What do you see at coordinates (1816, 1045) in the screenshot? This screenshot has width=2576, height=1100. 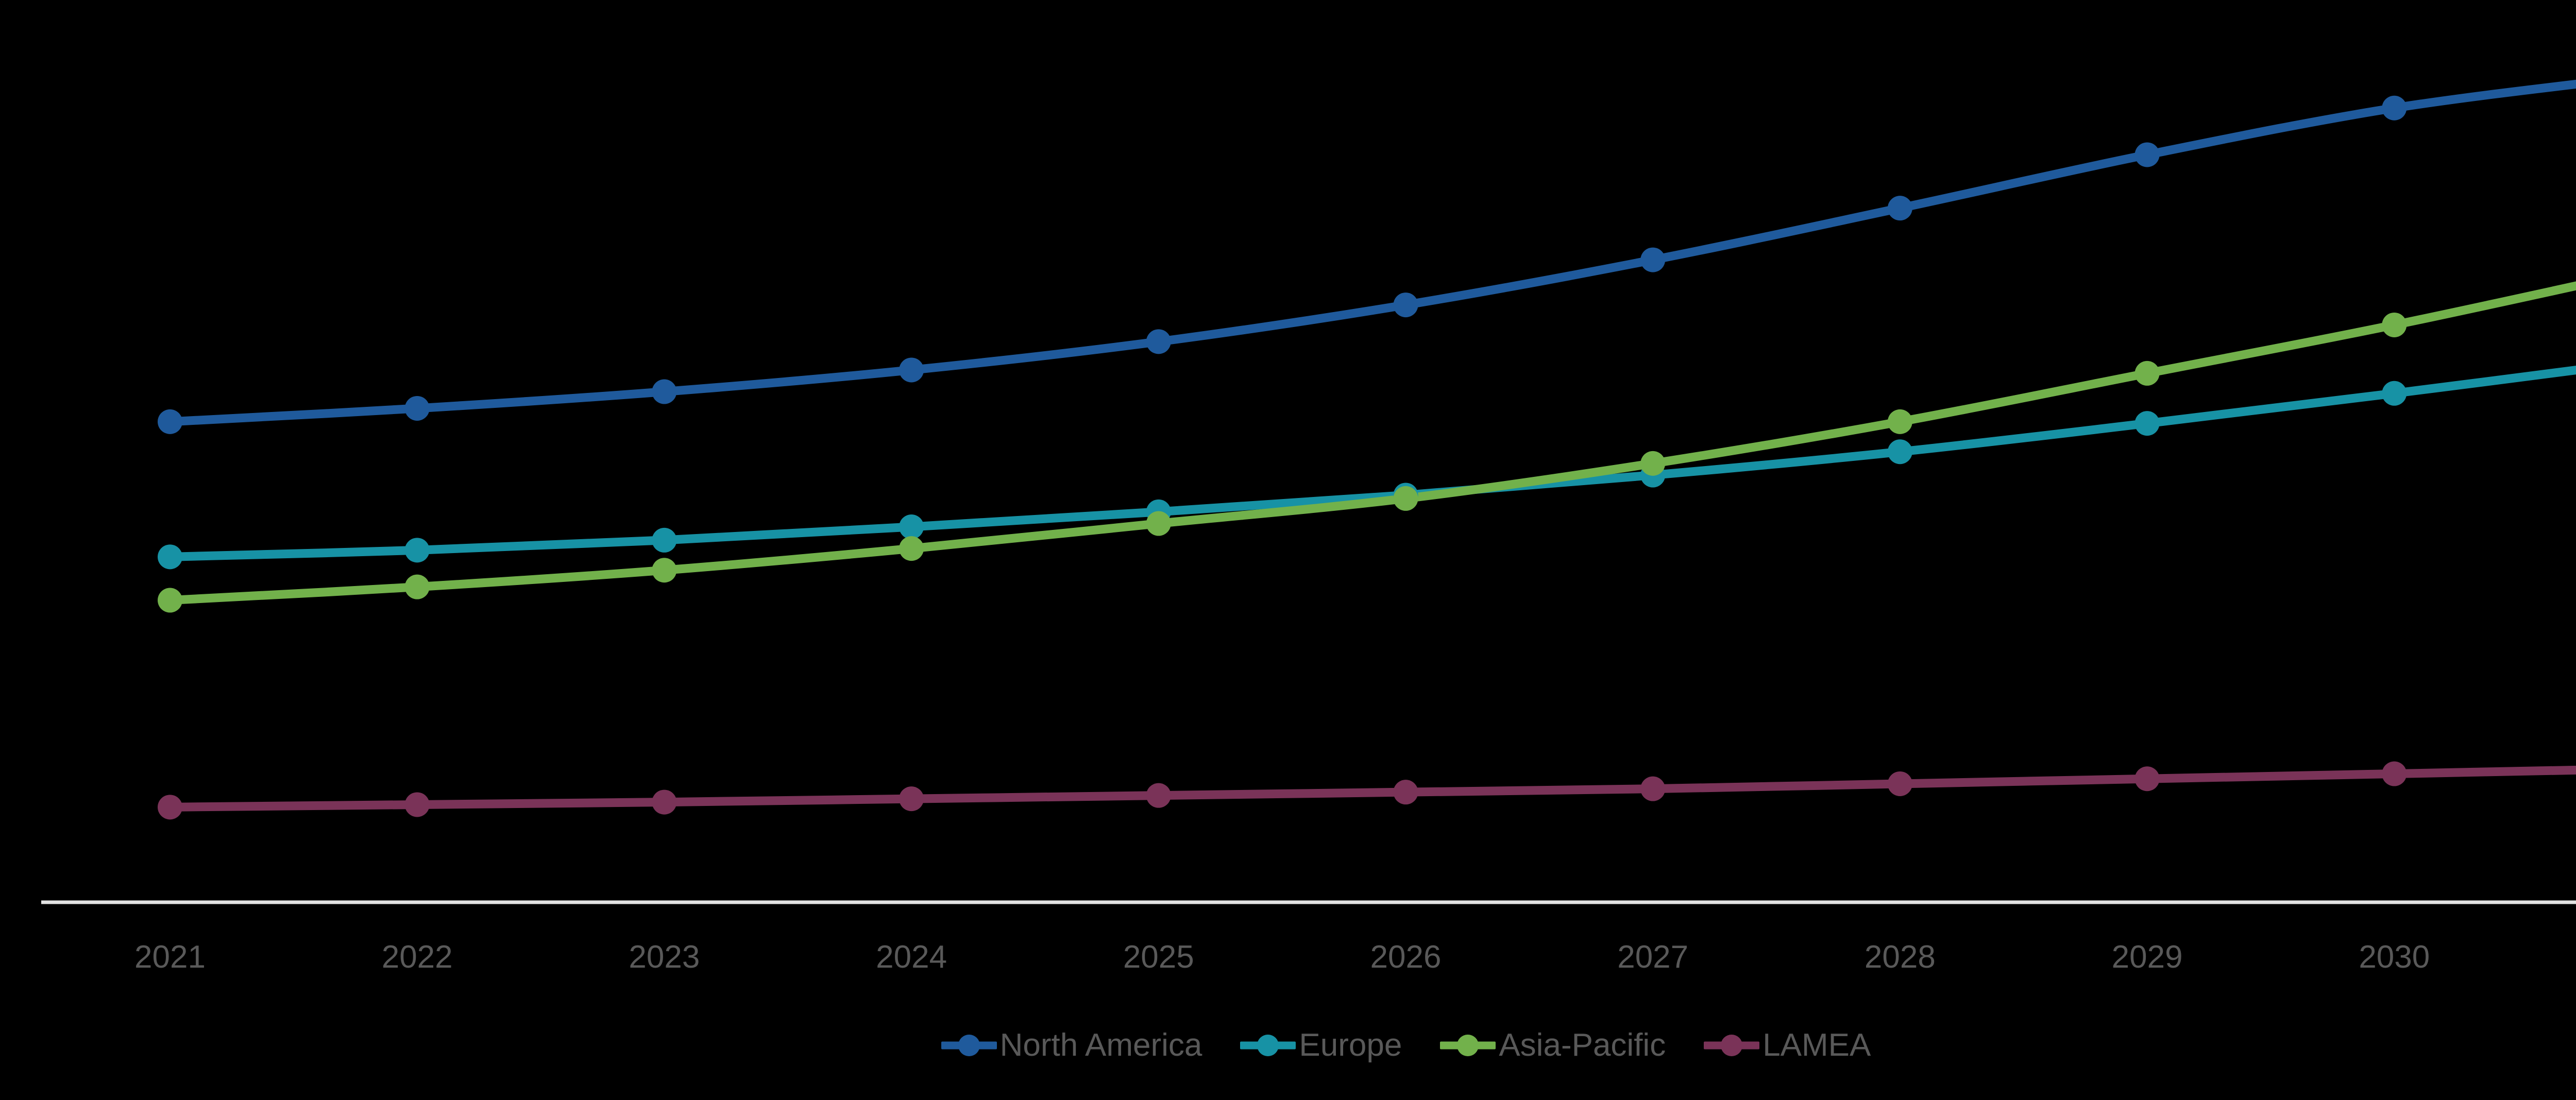 I see `legend-label: LAMEA` at bounding box center [1816, 1045].